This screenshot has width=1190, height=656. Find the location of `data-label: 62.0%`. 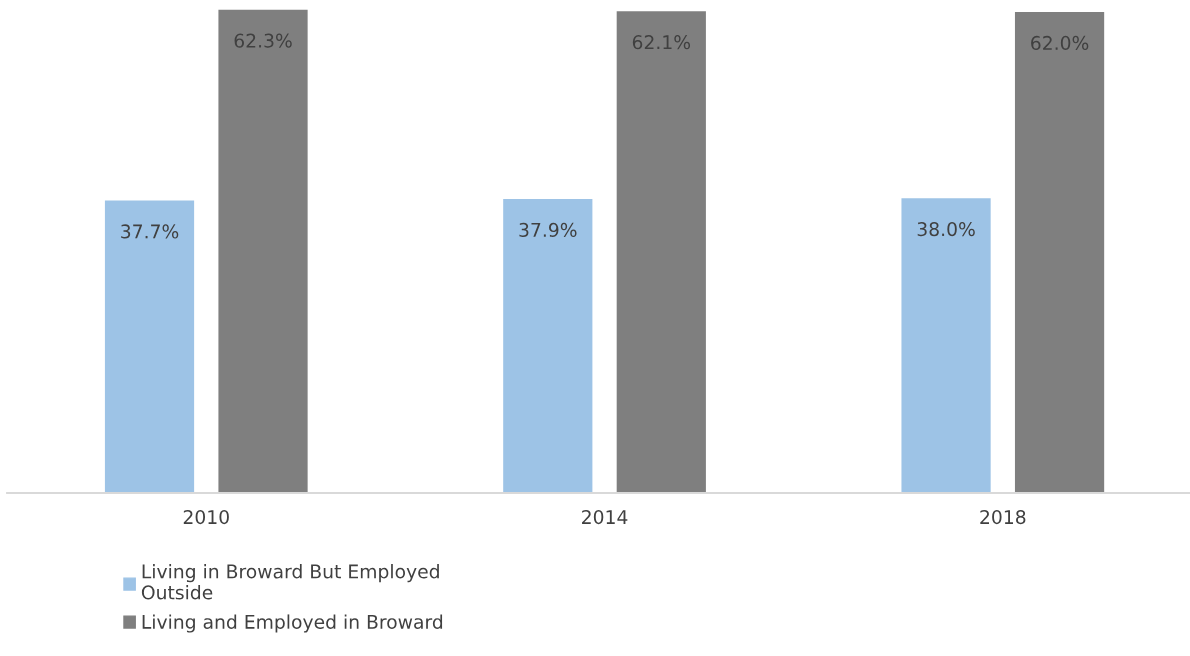

data-label: 62.0% is located at coordinates (1060, 43).